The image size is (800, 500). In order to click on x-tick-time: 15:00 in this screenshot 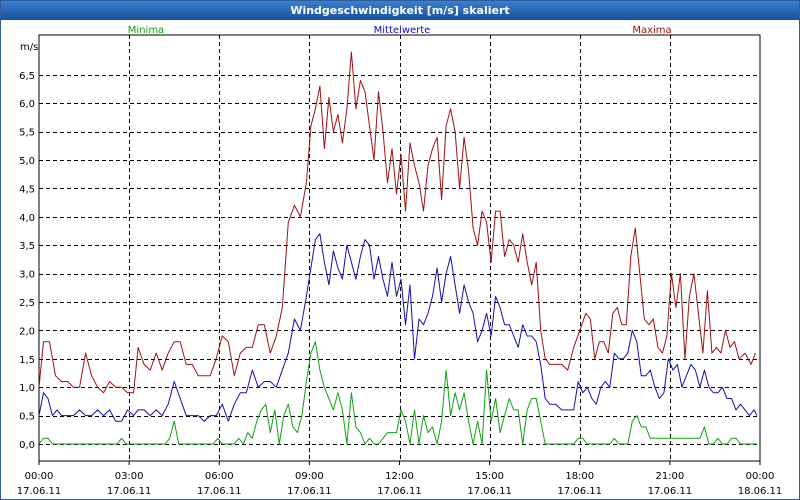, I will do `click(489, 476)`.